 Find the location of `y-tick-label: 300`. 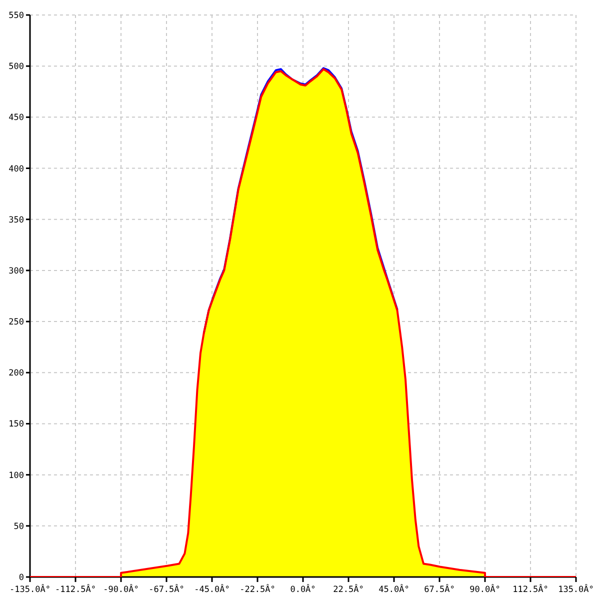

y-tick-label: 300 is located at coordinates (16, 271).